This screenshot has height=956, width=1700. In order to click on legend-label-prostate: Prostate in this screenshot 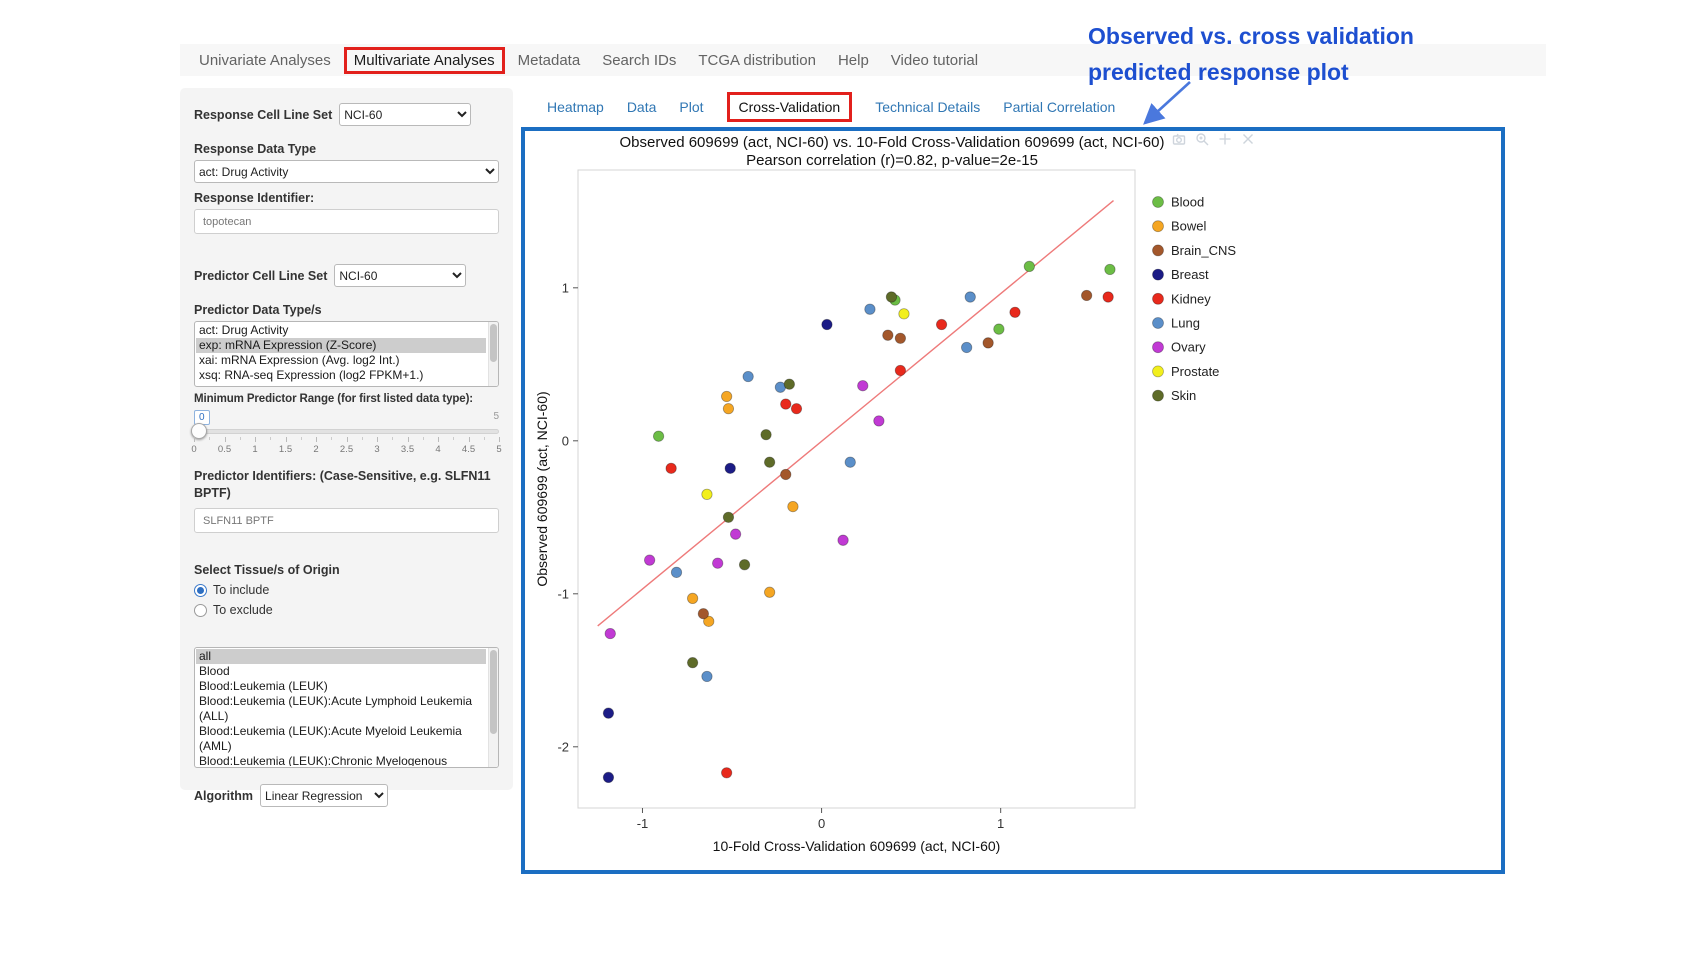, I will do `click(1195, 371)`.